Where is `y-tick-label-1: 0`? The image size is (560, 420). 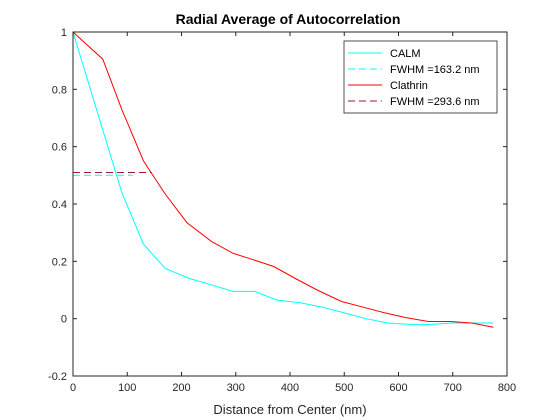 y-tick-label-1: 0 is located at coordinates (64, 320).